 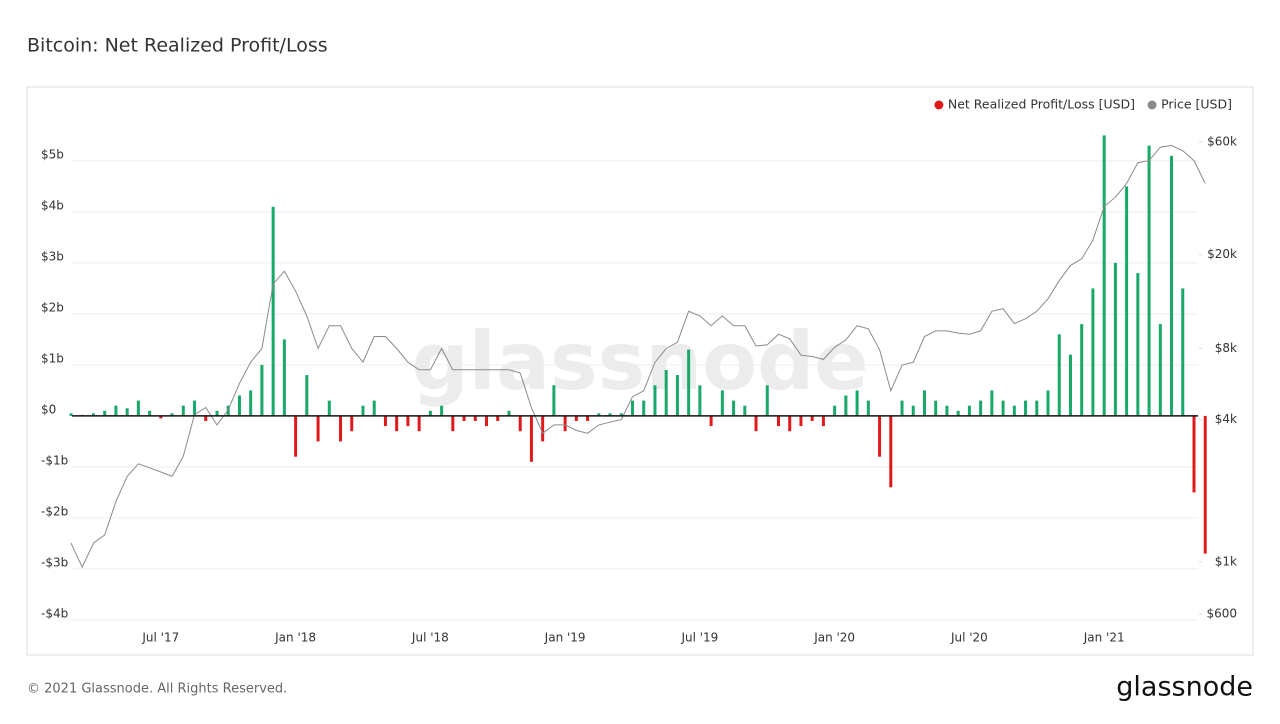 What do you see at coordinates (52, 256) in the screenshot?
I see `y-tick-label: $3b` at bounding box center [52, 256].